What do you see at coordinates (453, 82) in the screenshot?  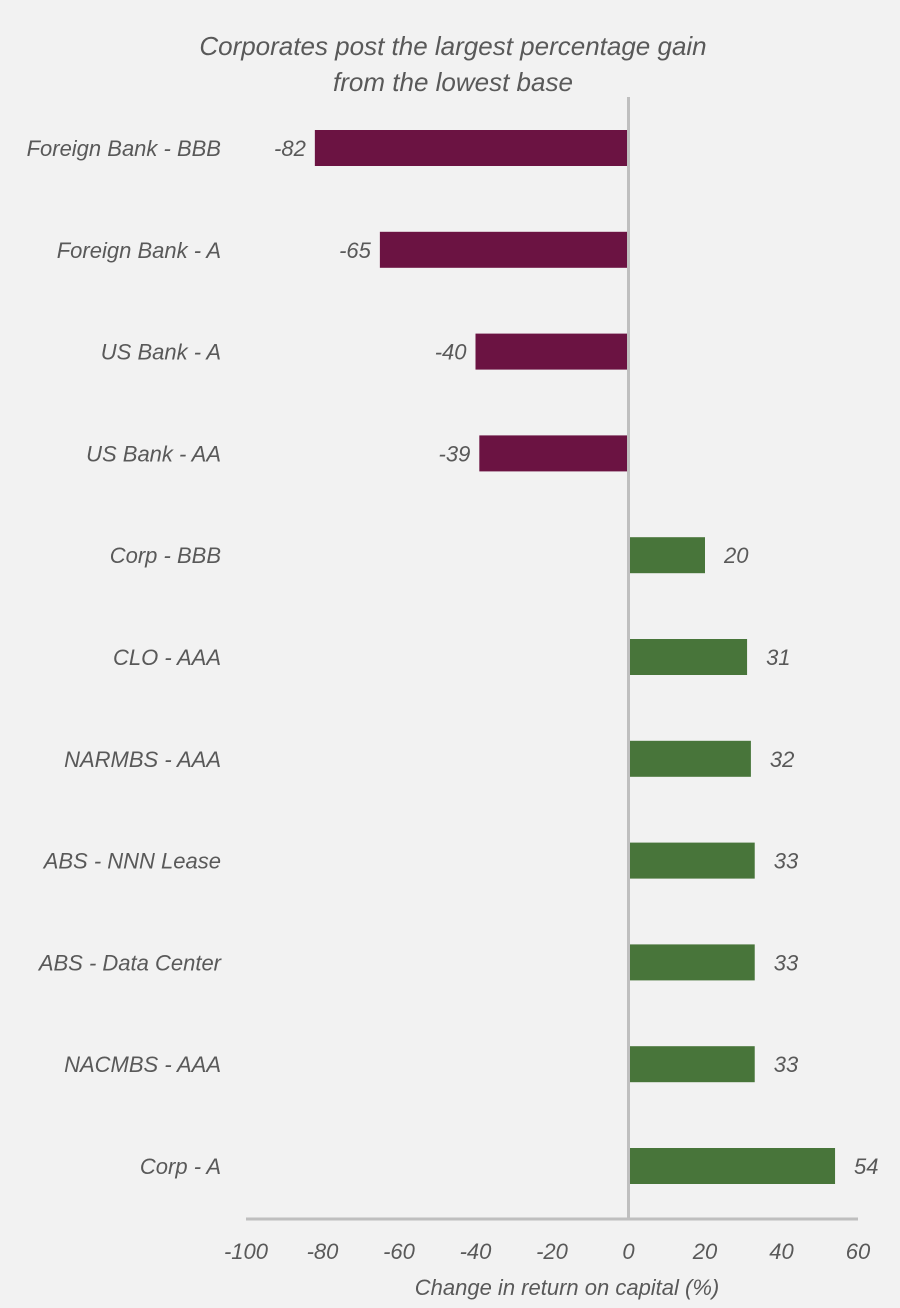 I see `chart-title-line-2: from the lowest base` at bounding box center [453, 82].